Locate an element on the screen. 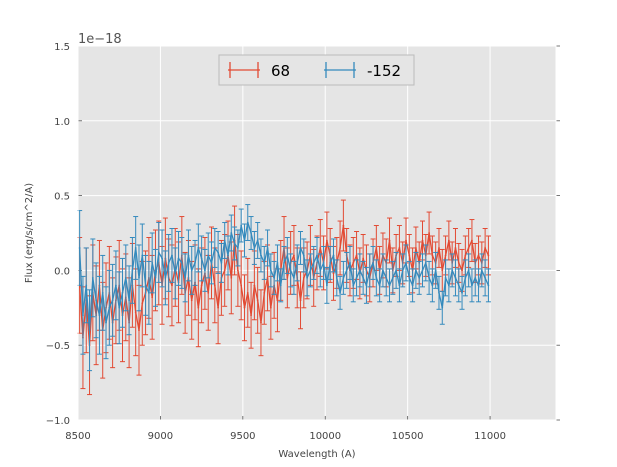  y-tick-label: 0.0 is located at coordinates (62, 271).